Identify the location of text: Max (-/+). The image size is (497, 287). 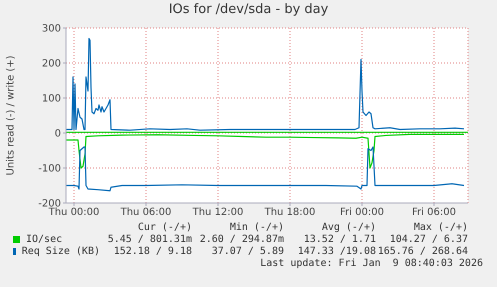
(440, 227).